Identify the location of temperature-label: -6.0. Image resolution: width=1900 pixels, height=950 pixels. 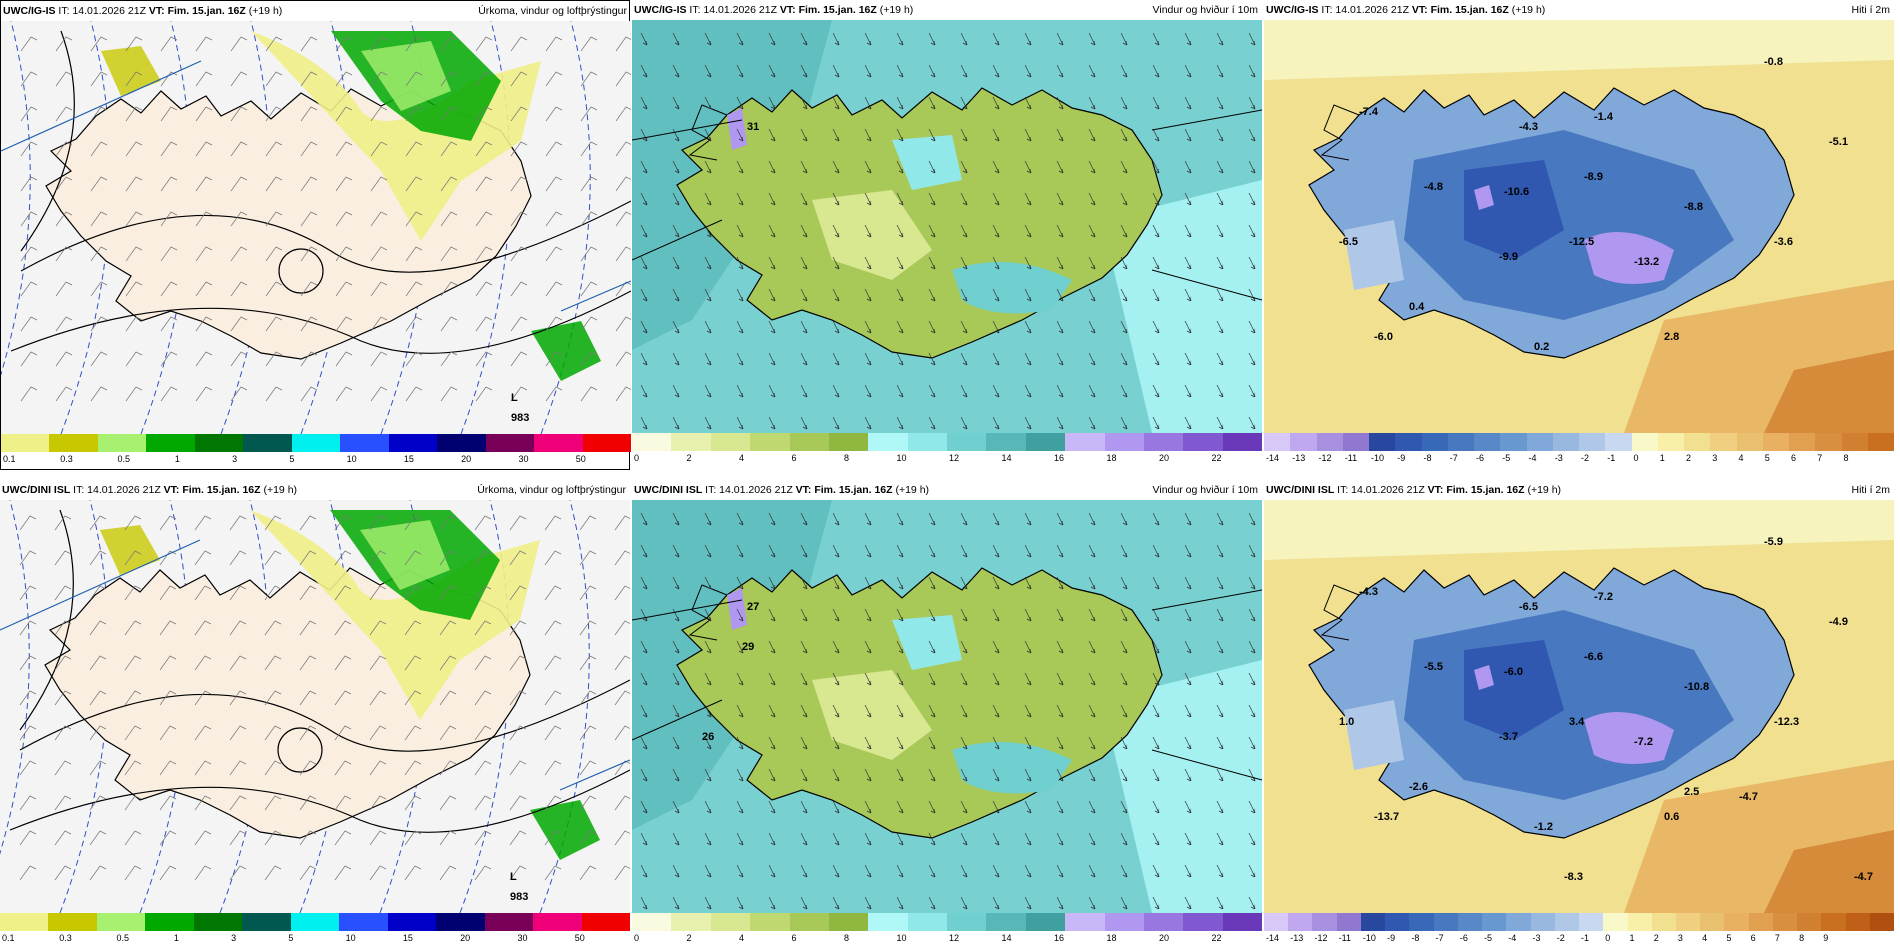
(1513, 672).